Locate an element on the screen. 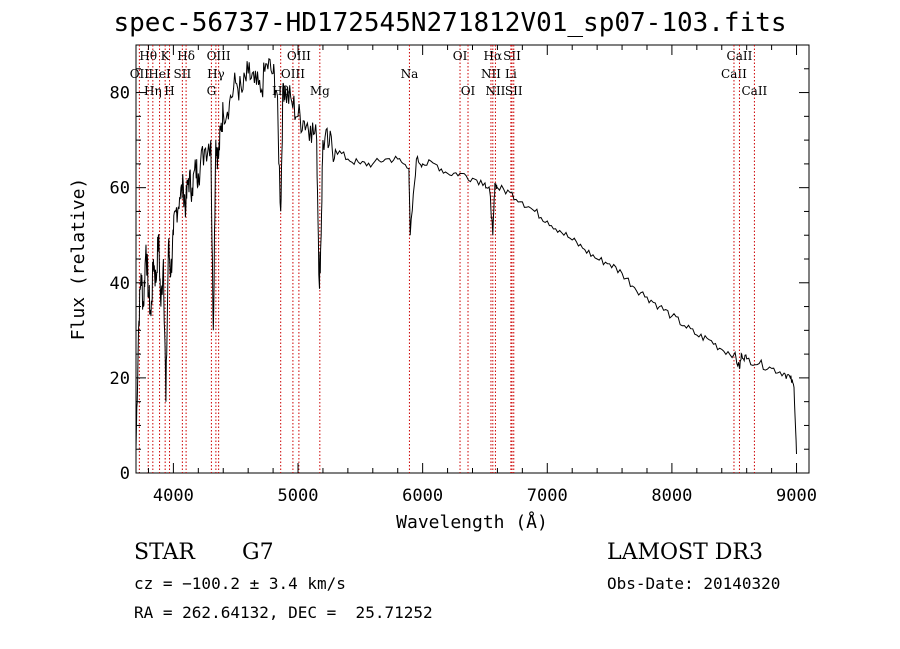  line-label: Hα is located at coordinates (493, 56).